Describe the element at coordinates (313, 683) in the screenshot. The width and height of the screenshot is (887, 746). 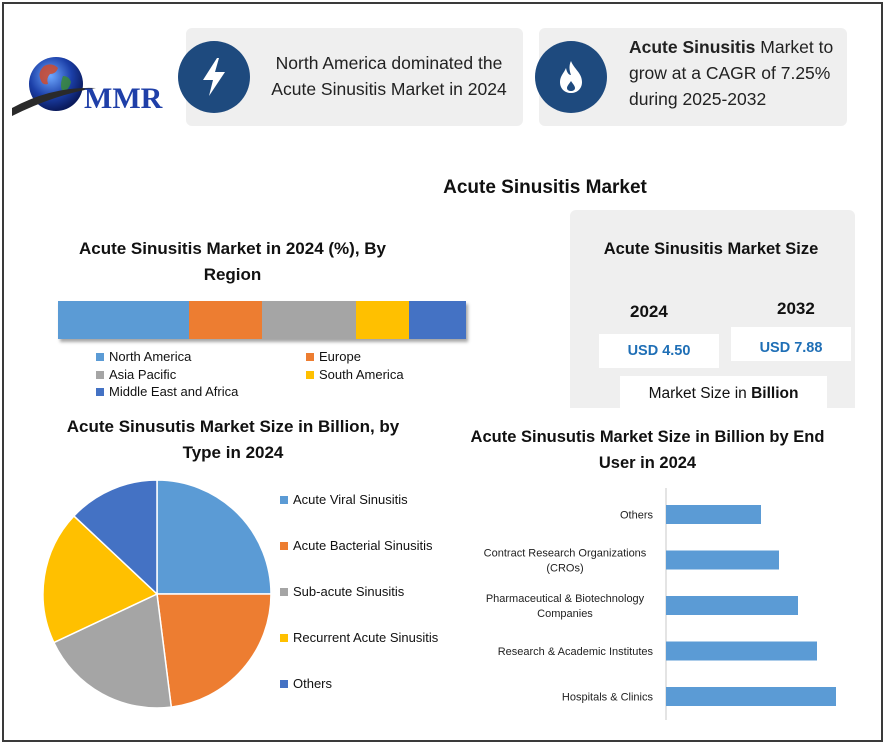
I see `legend-label: Others` at that location.